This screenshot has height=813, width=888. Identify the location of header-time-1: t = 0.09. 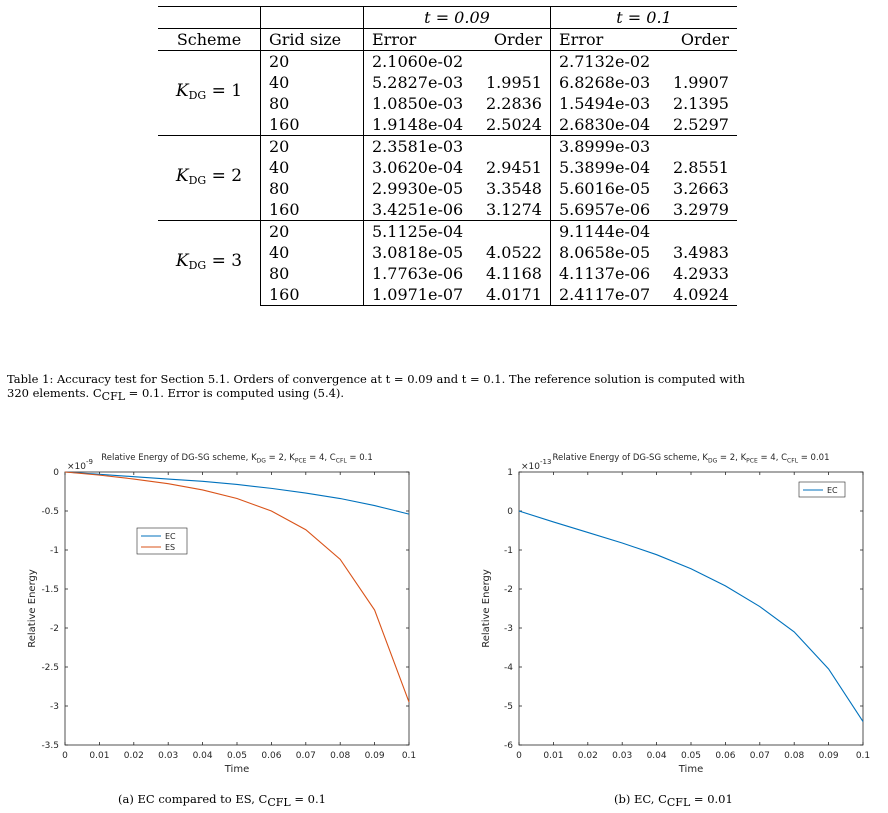
(457, 17).